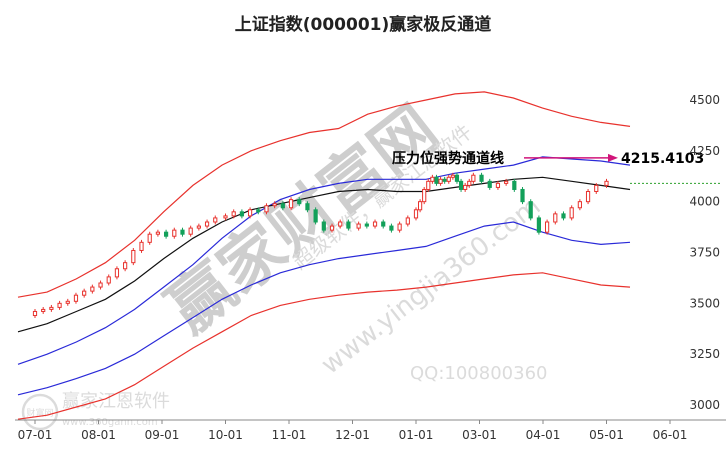 Image resolution: width=726 pixels, height=450 pixels. What do you see at coordinates (416, 435) in the screenshot?
I see `x-tick-label: 01-01` at bounding box center [416, 435].